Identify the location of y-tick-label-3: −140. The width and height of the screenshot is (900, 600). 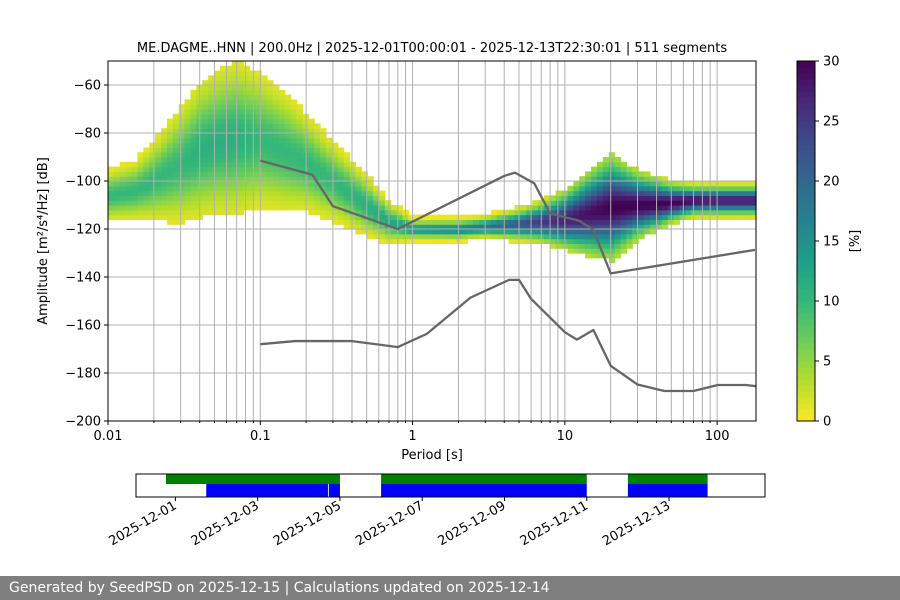
(83, 278).